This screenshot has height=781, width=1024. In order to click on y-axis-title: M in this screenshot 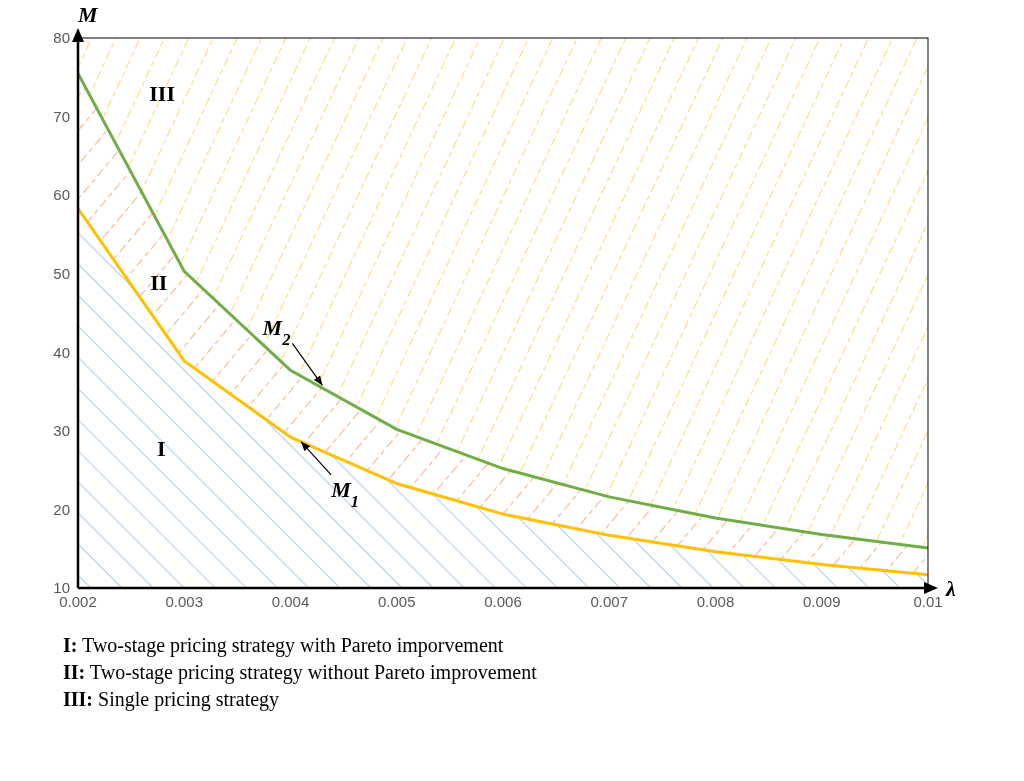, I will do `click(88, 14)`.